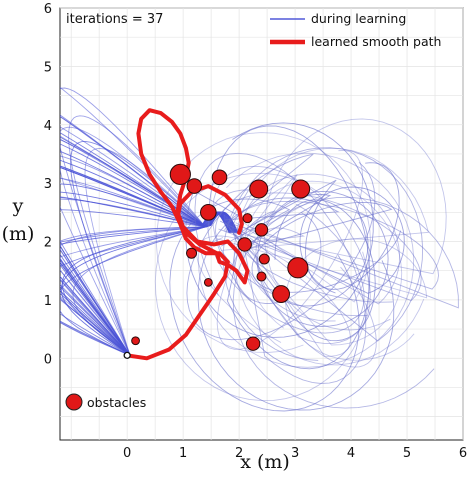 The width and height of the screenshot is (474, 477). What do you see at coordinates (127, 355) in the screenshot?
I see `start-marker` at bounding box center [127, 355].